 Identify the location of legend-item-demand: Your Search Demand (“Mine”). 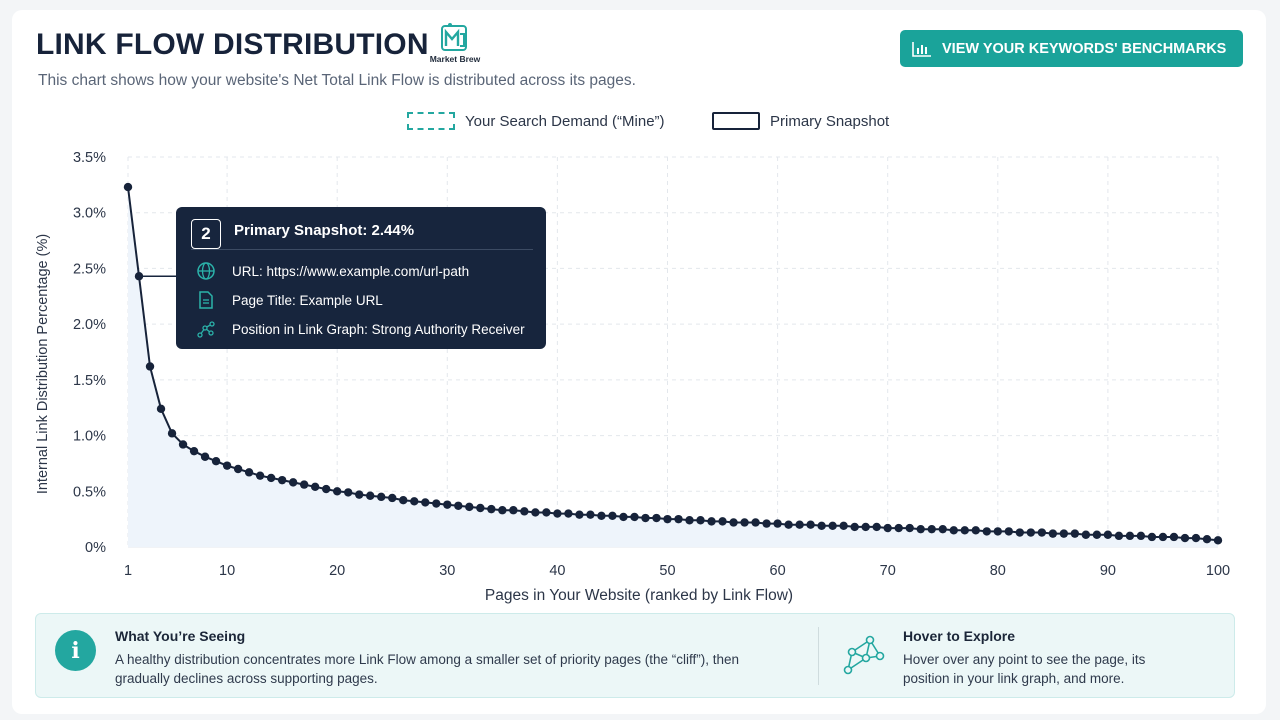
(536, 121).